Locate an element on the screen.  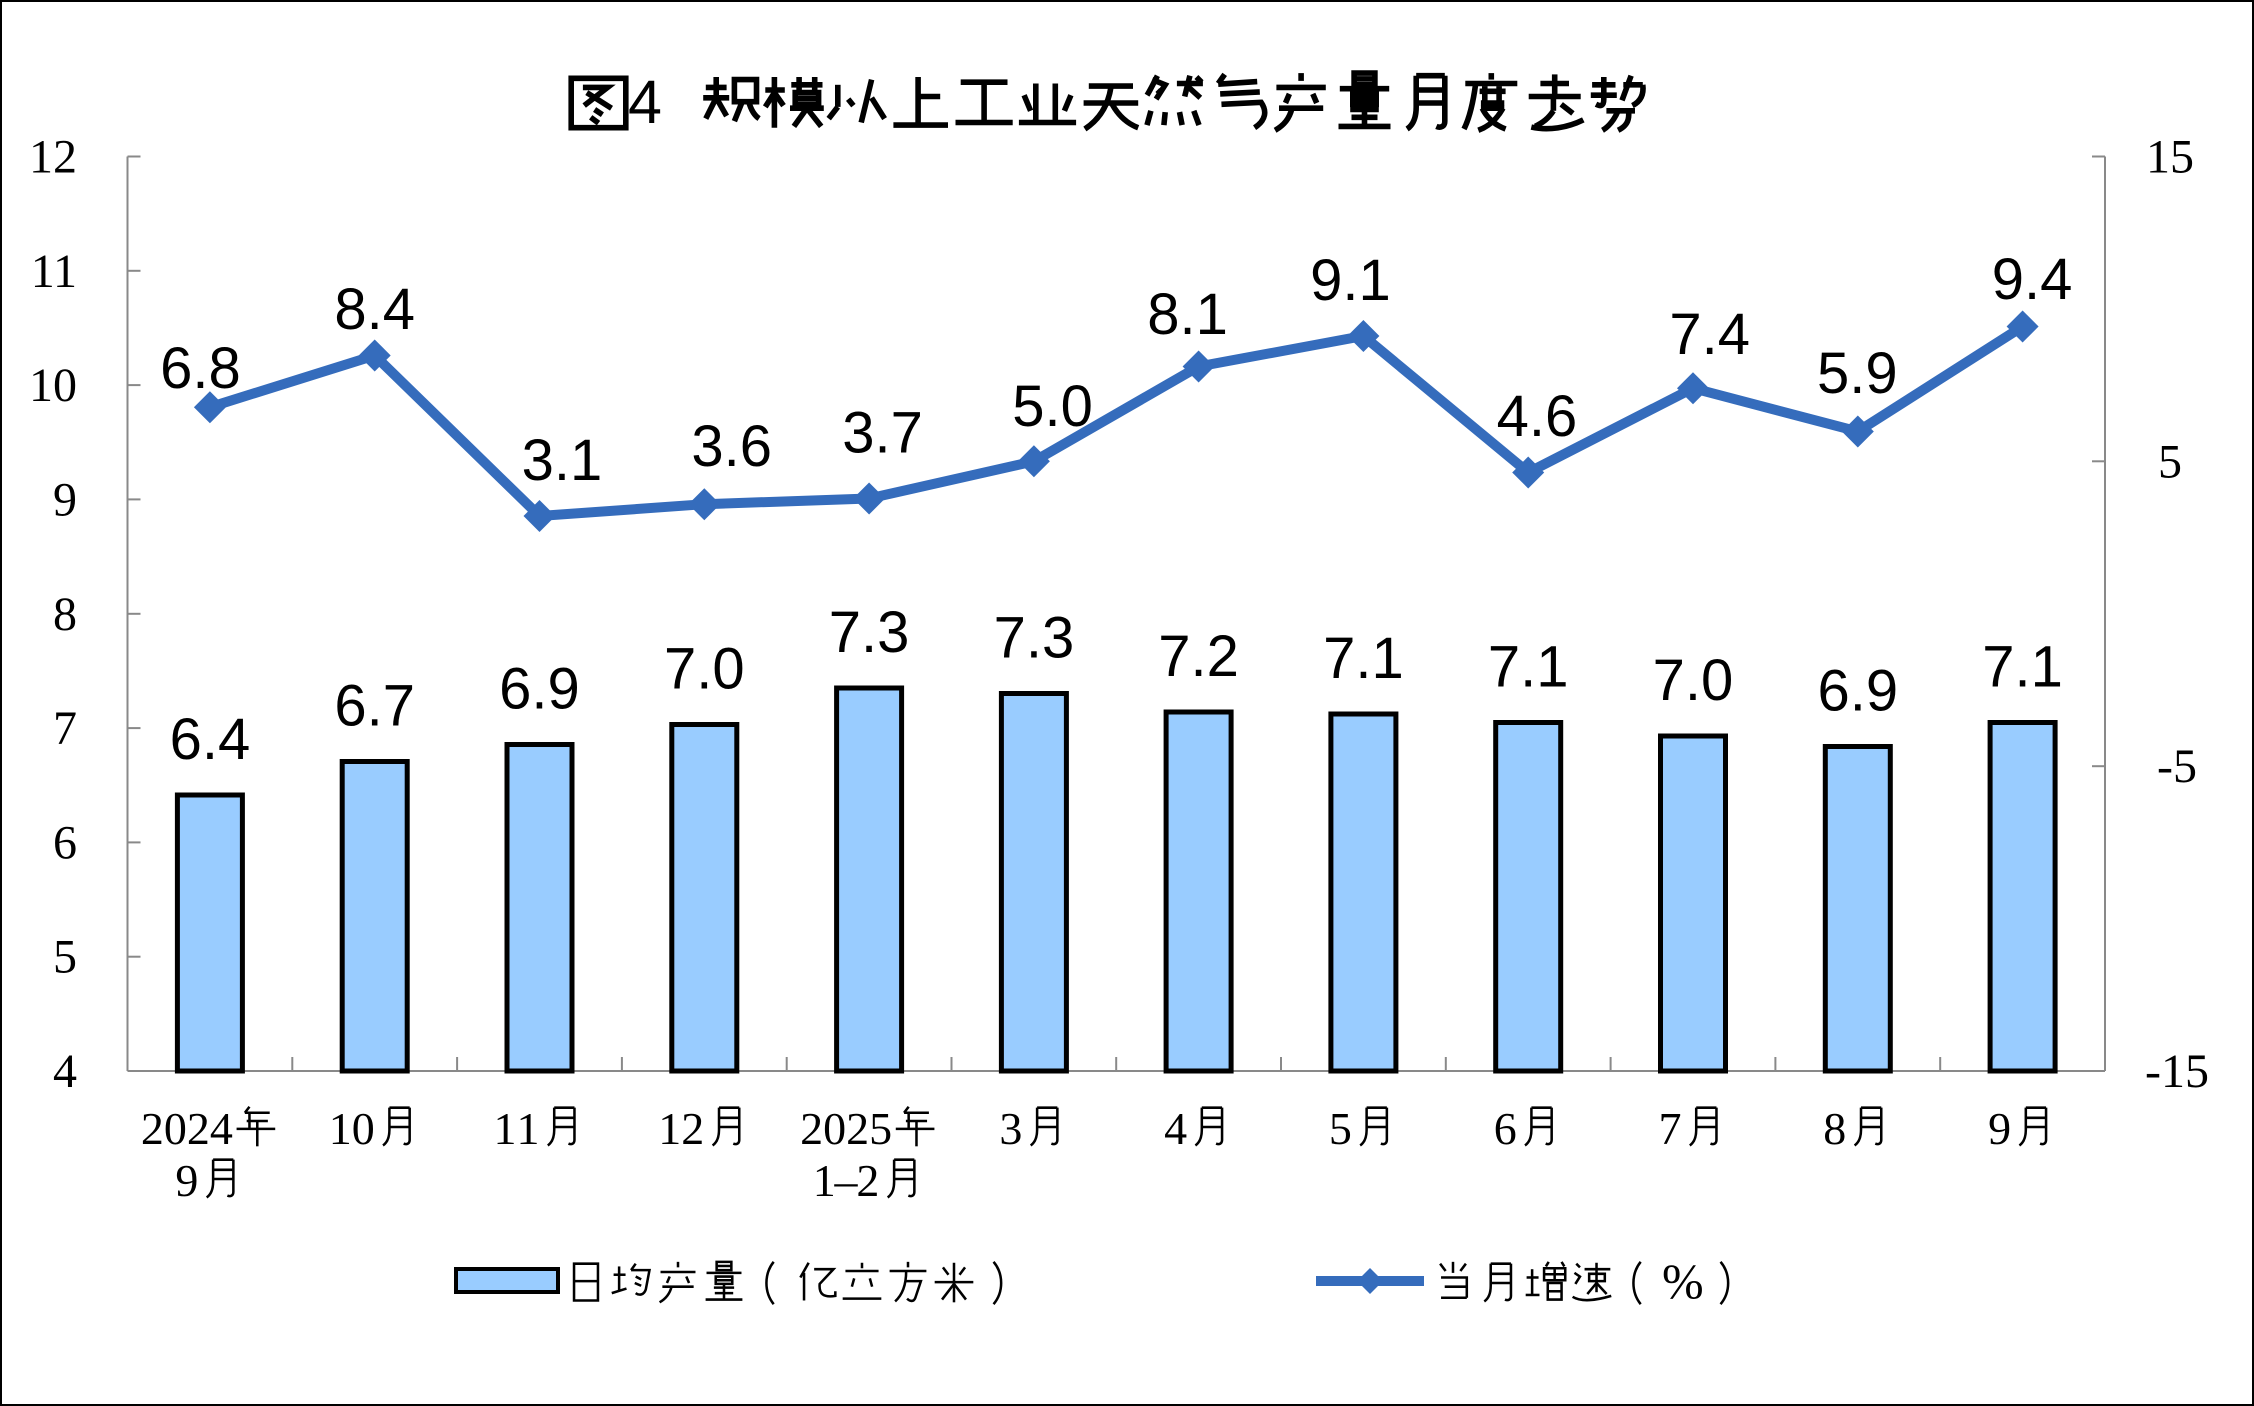
svg-text: 3.7 is located at coordinates (882, 432).